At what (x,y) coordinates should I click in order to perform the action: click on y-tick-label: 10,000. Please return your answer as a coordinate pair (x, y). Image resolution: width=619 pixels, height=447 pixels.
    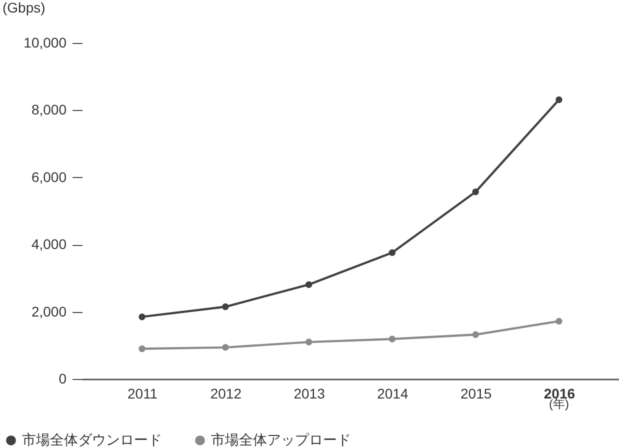
    Looking at the image, I should click on (45, 42).